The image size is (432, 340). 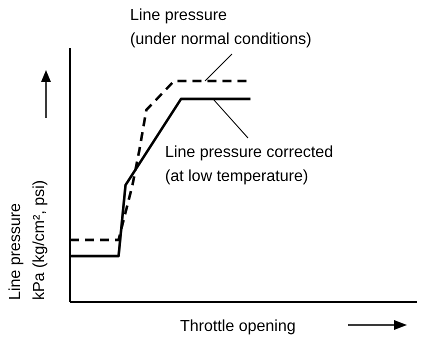 I want to click on annotation: Line pressure (under normal conditions), so click(x=221, y=27).